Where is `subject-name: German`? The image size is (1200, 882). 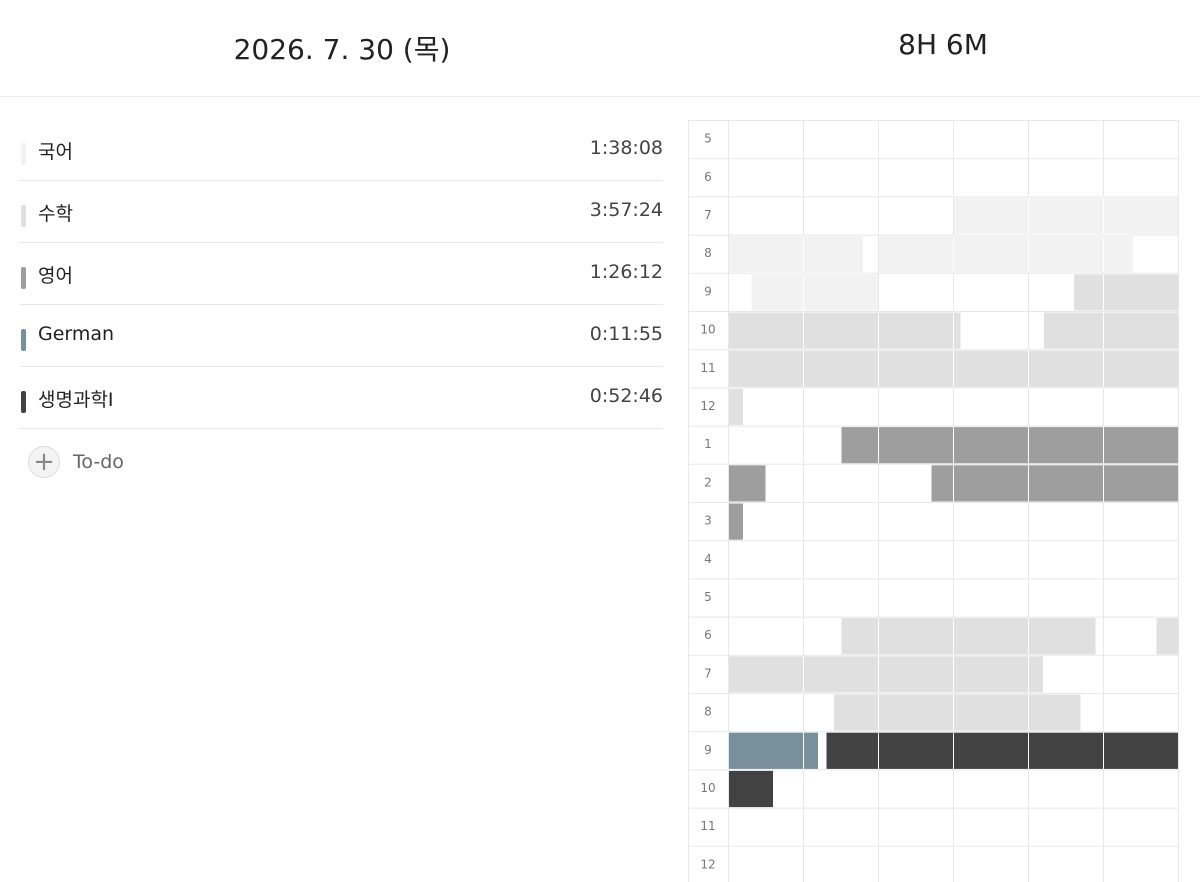
subject-name: German is located at coordinates (76, 334).